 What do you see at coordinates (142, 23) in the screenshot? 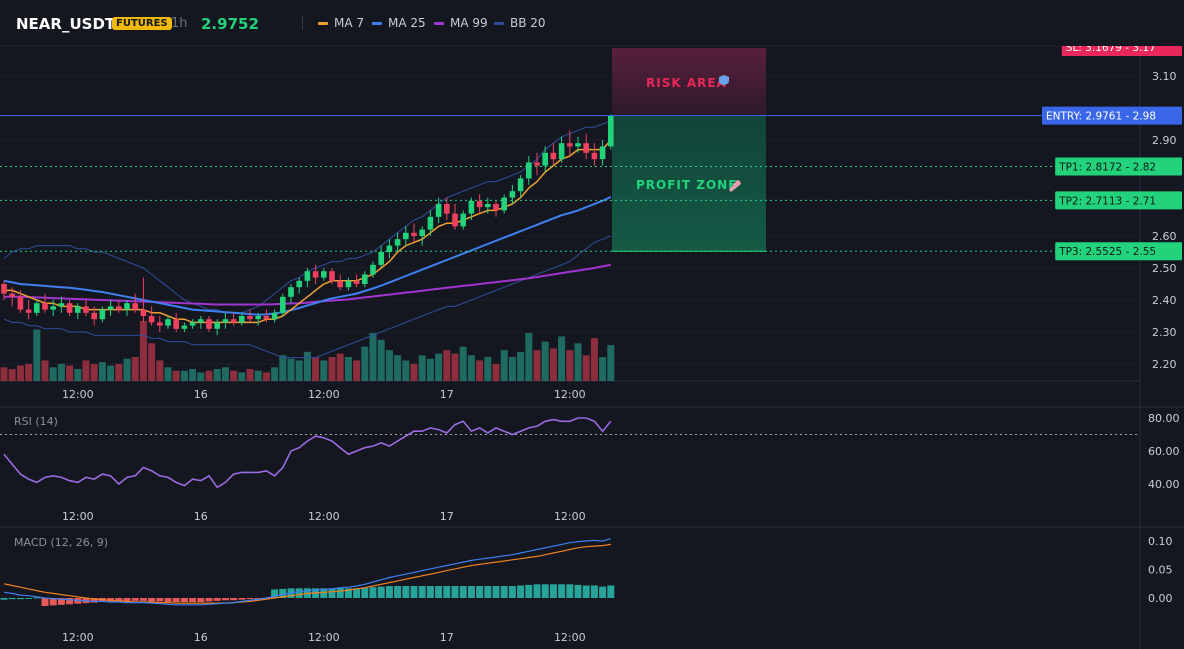
I see `futures-badge: FUTURES` at bounding box center [142, 23].